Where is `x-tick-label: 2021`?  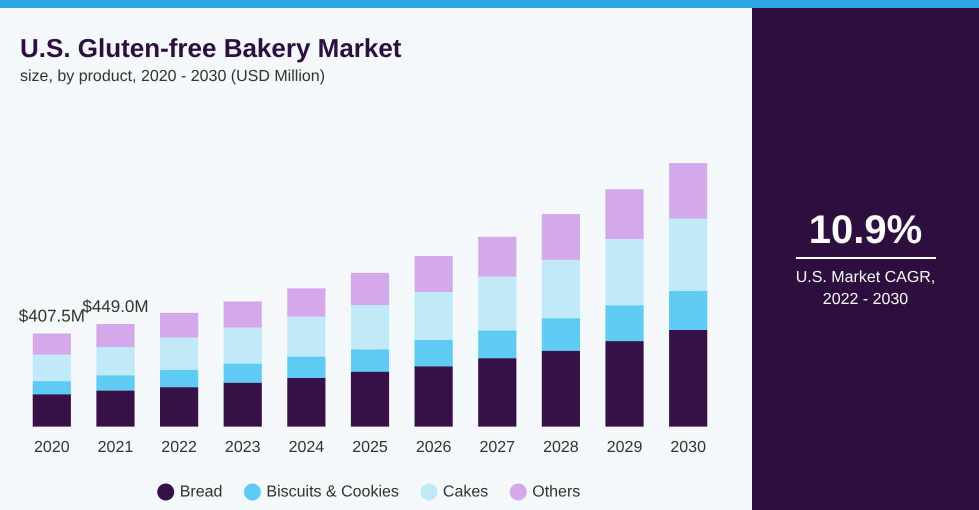
x-tick-label: 2021 is located at coordinates (116, 447).